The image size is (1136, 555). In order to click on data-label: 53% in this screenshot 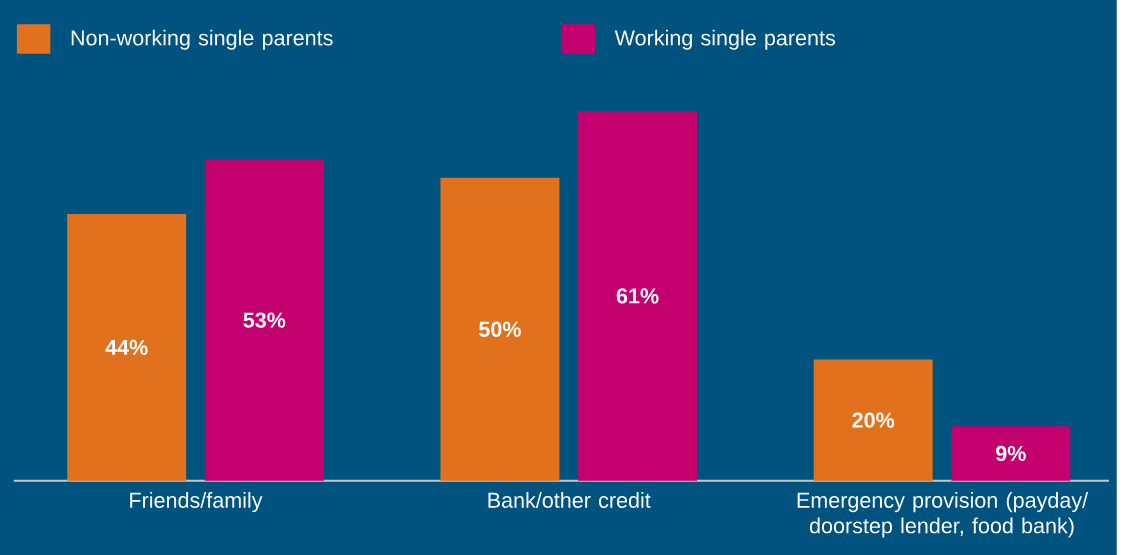, I will do `click(264, 320)`.